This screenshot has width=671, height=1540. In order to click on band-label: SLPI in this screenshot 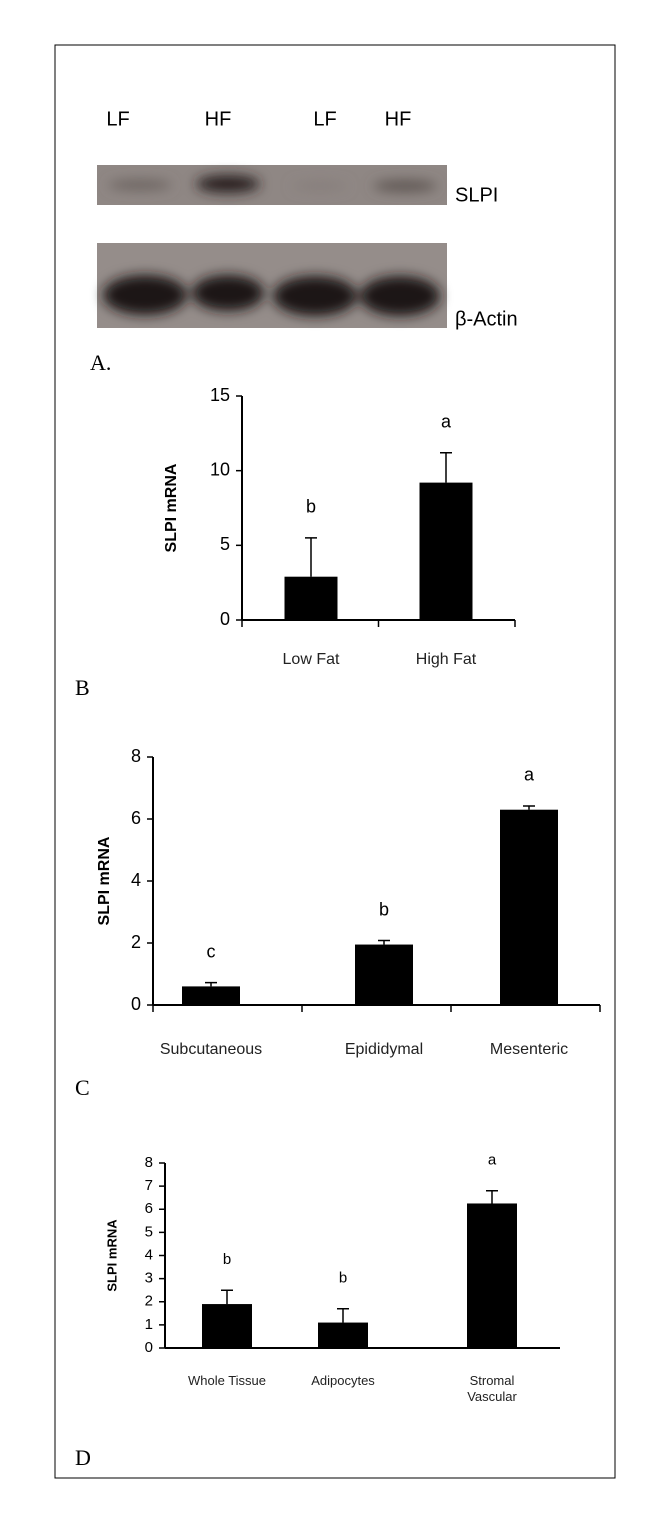, I will do `click(476, 195)`.